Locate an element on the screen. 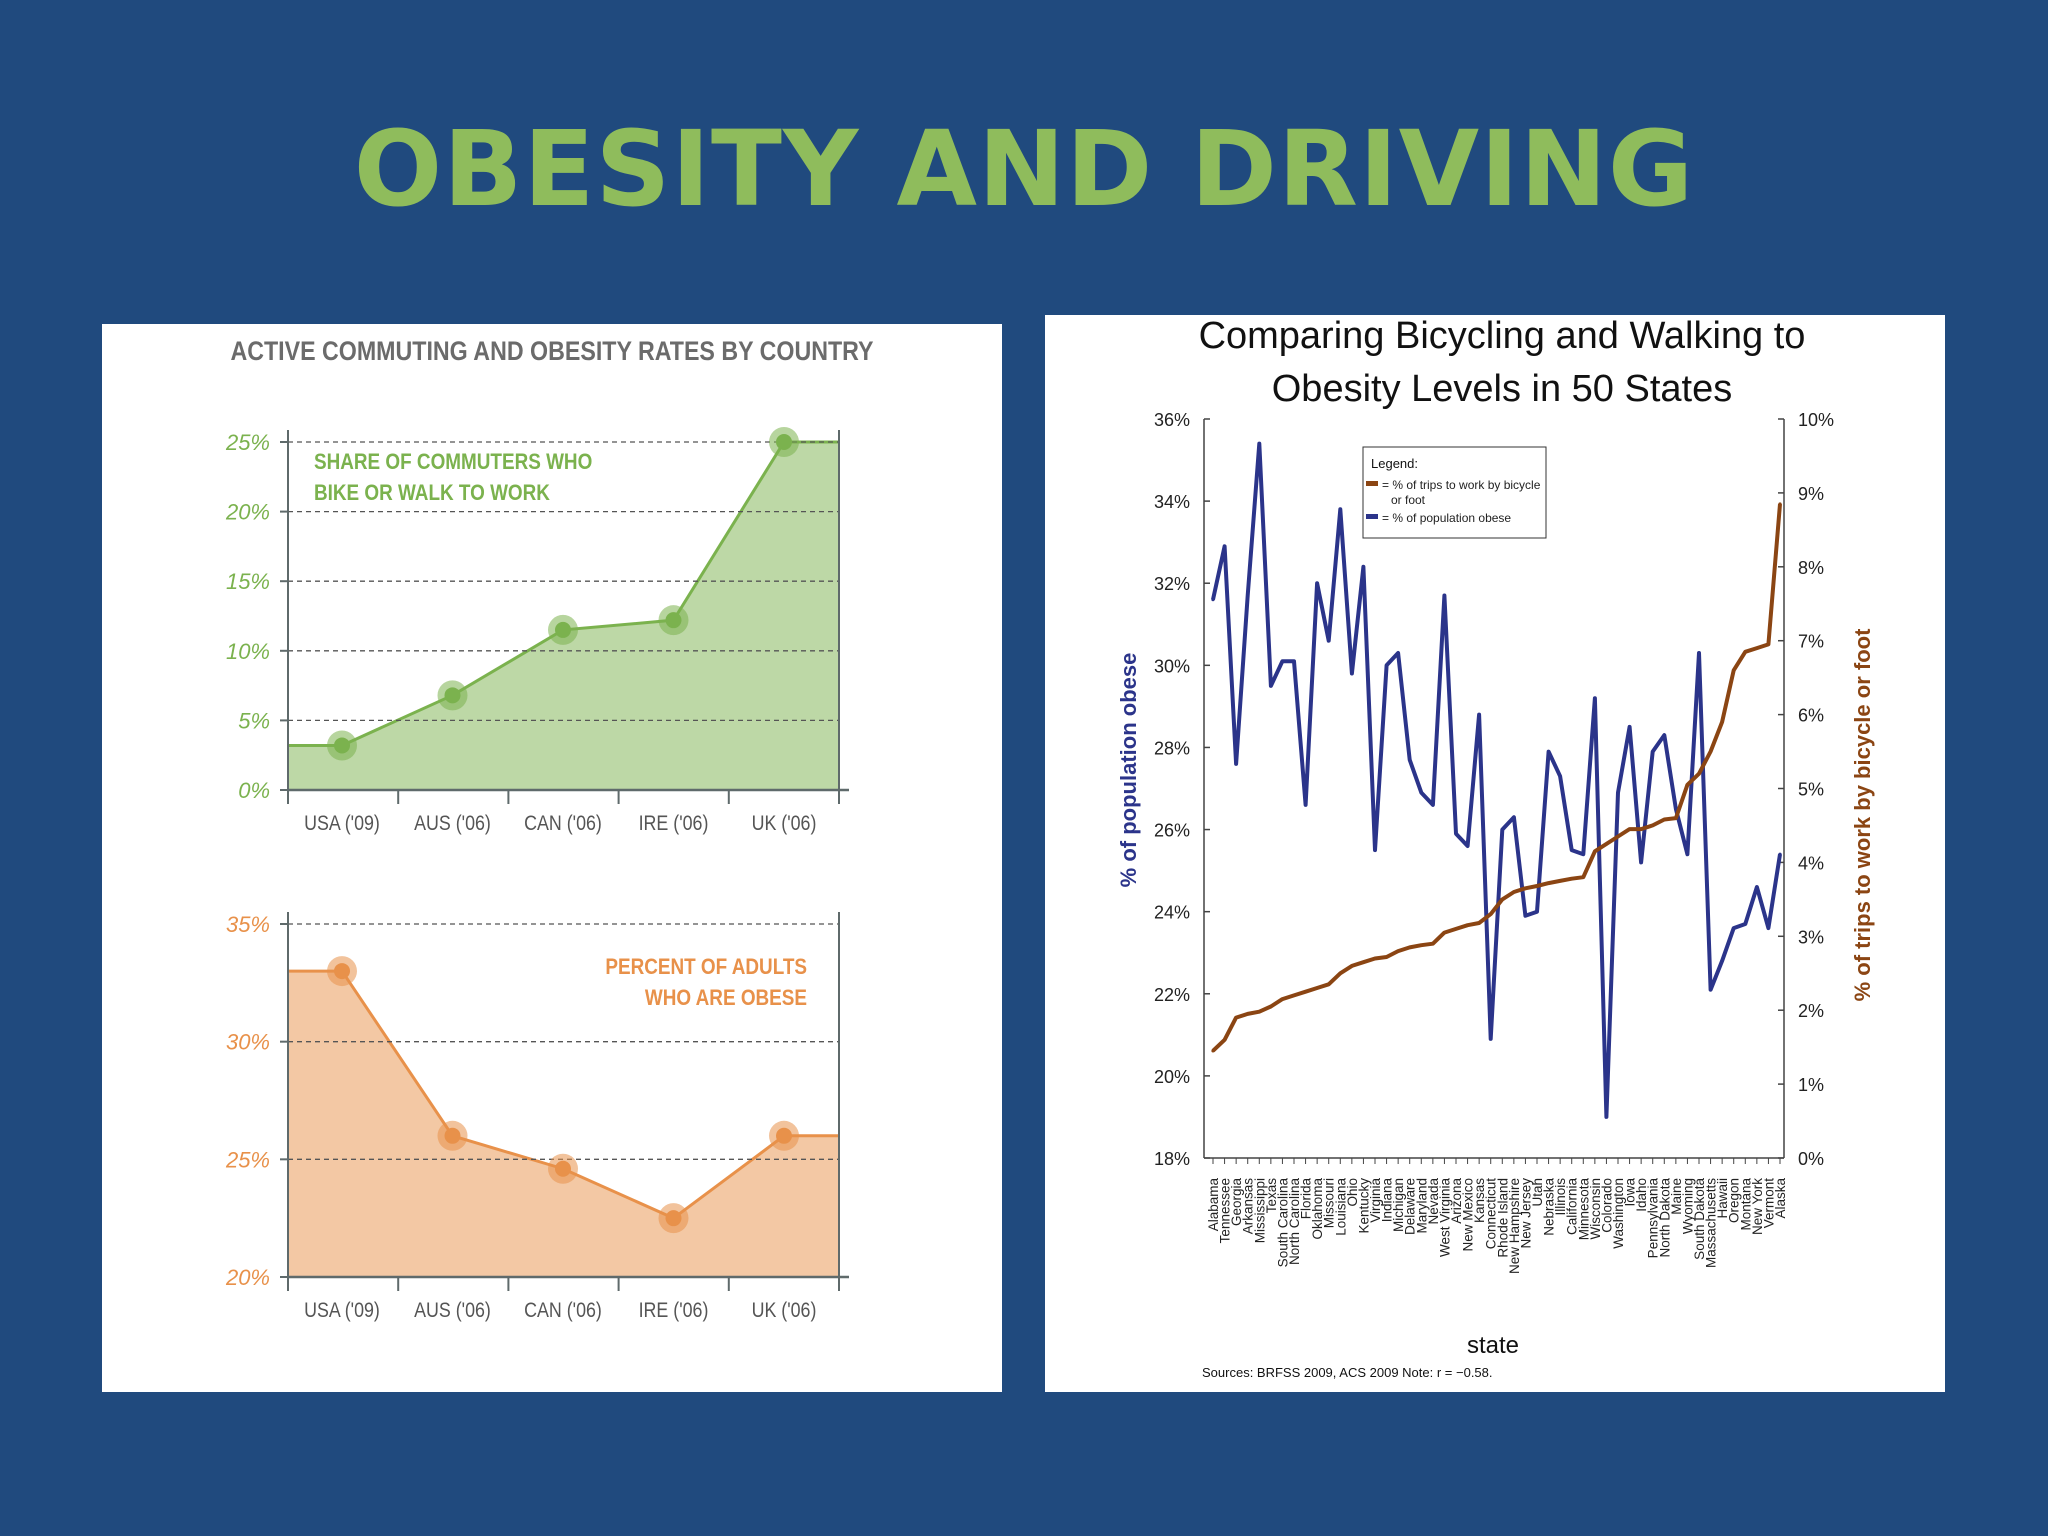 The height and width of the screenshot is (1536, 2048). states-x-tick-label: New York is located at coordinates (1757, 1206).